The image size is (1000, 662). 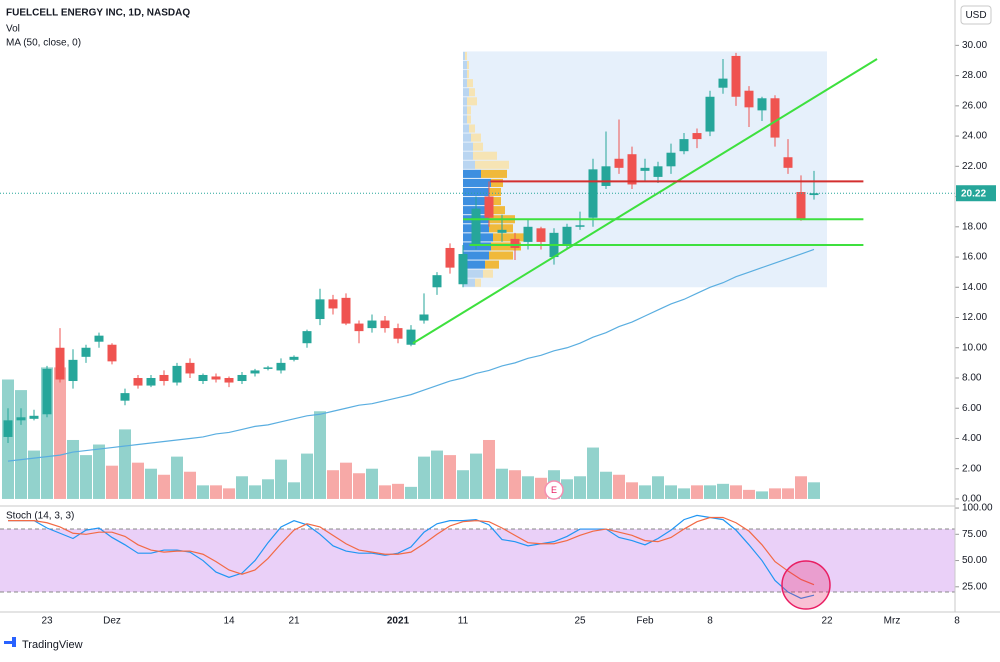 I want to click on x-tick-label: 14, so click(x=229, y=621).